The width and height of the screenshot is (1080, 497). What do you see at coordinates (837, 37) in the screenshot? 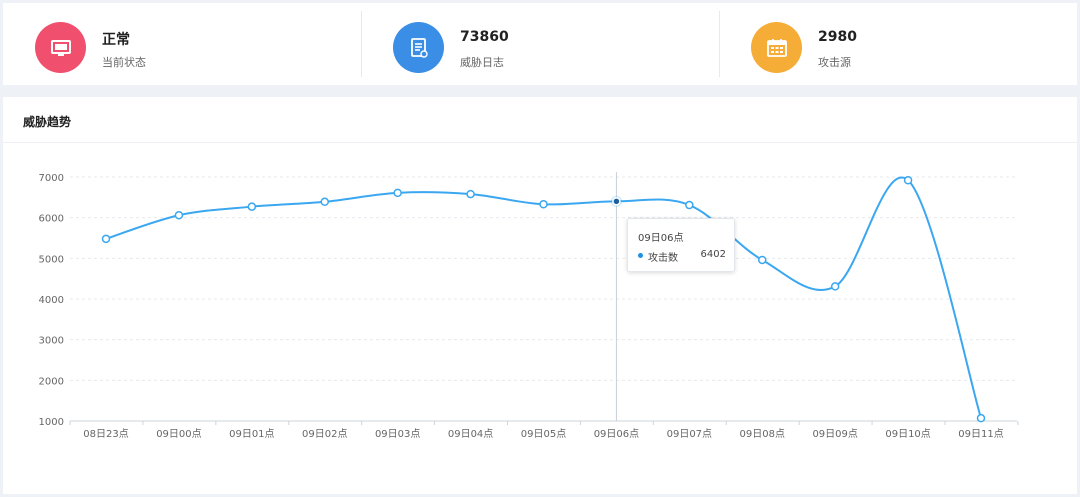
I see `stat-attack-sources-value: 2980` at bounding box center [837, 37].